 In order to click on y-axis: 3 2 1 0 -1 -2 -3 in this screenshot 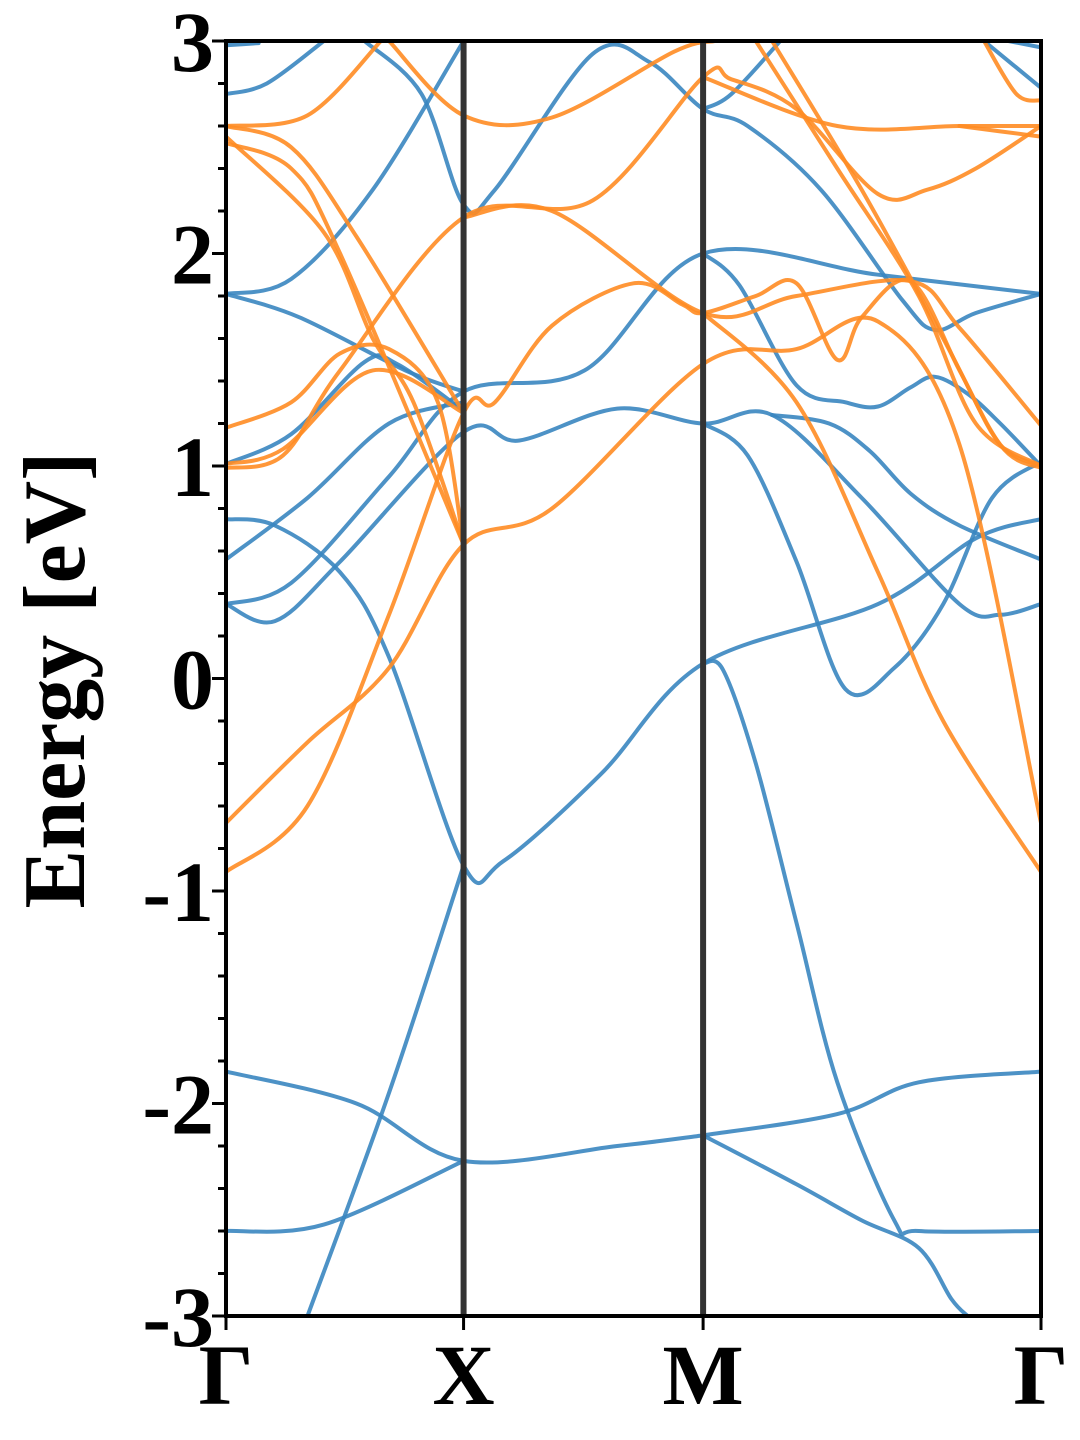, I will do `click(184, 682)`.